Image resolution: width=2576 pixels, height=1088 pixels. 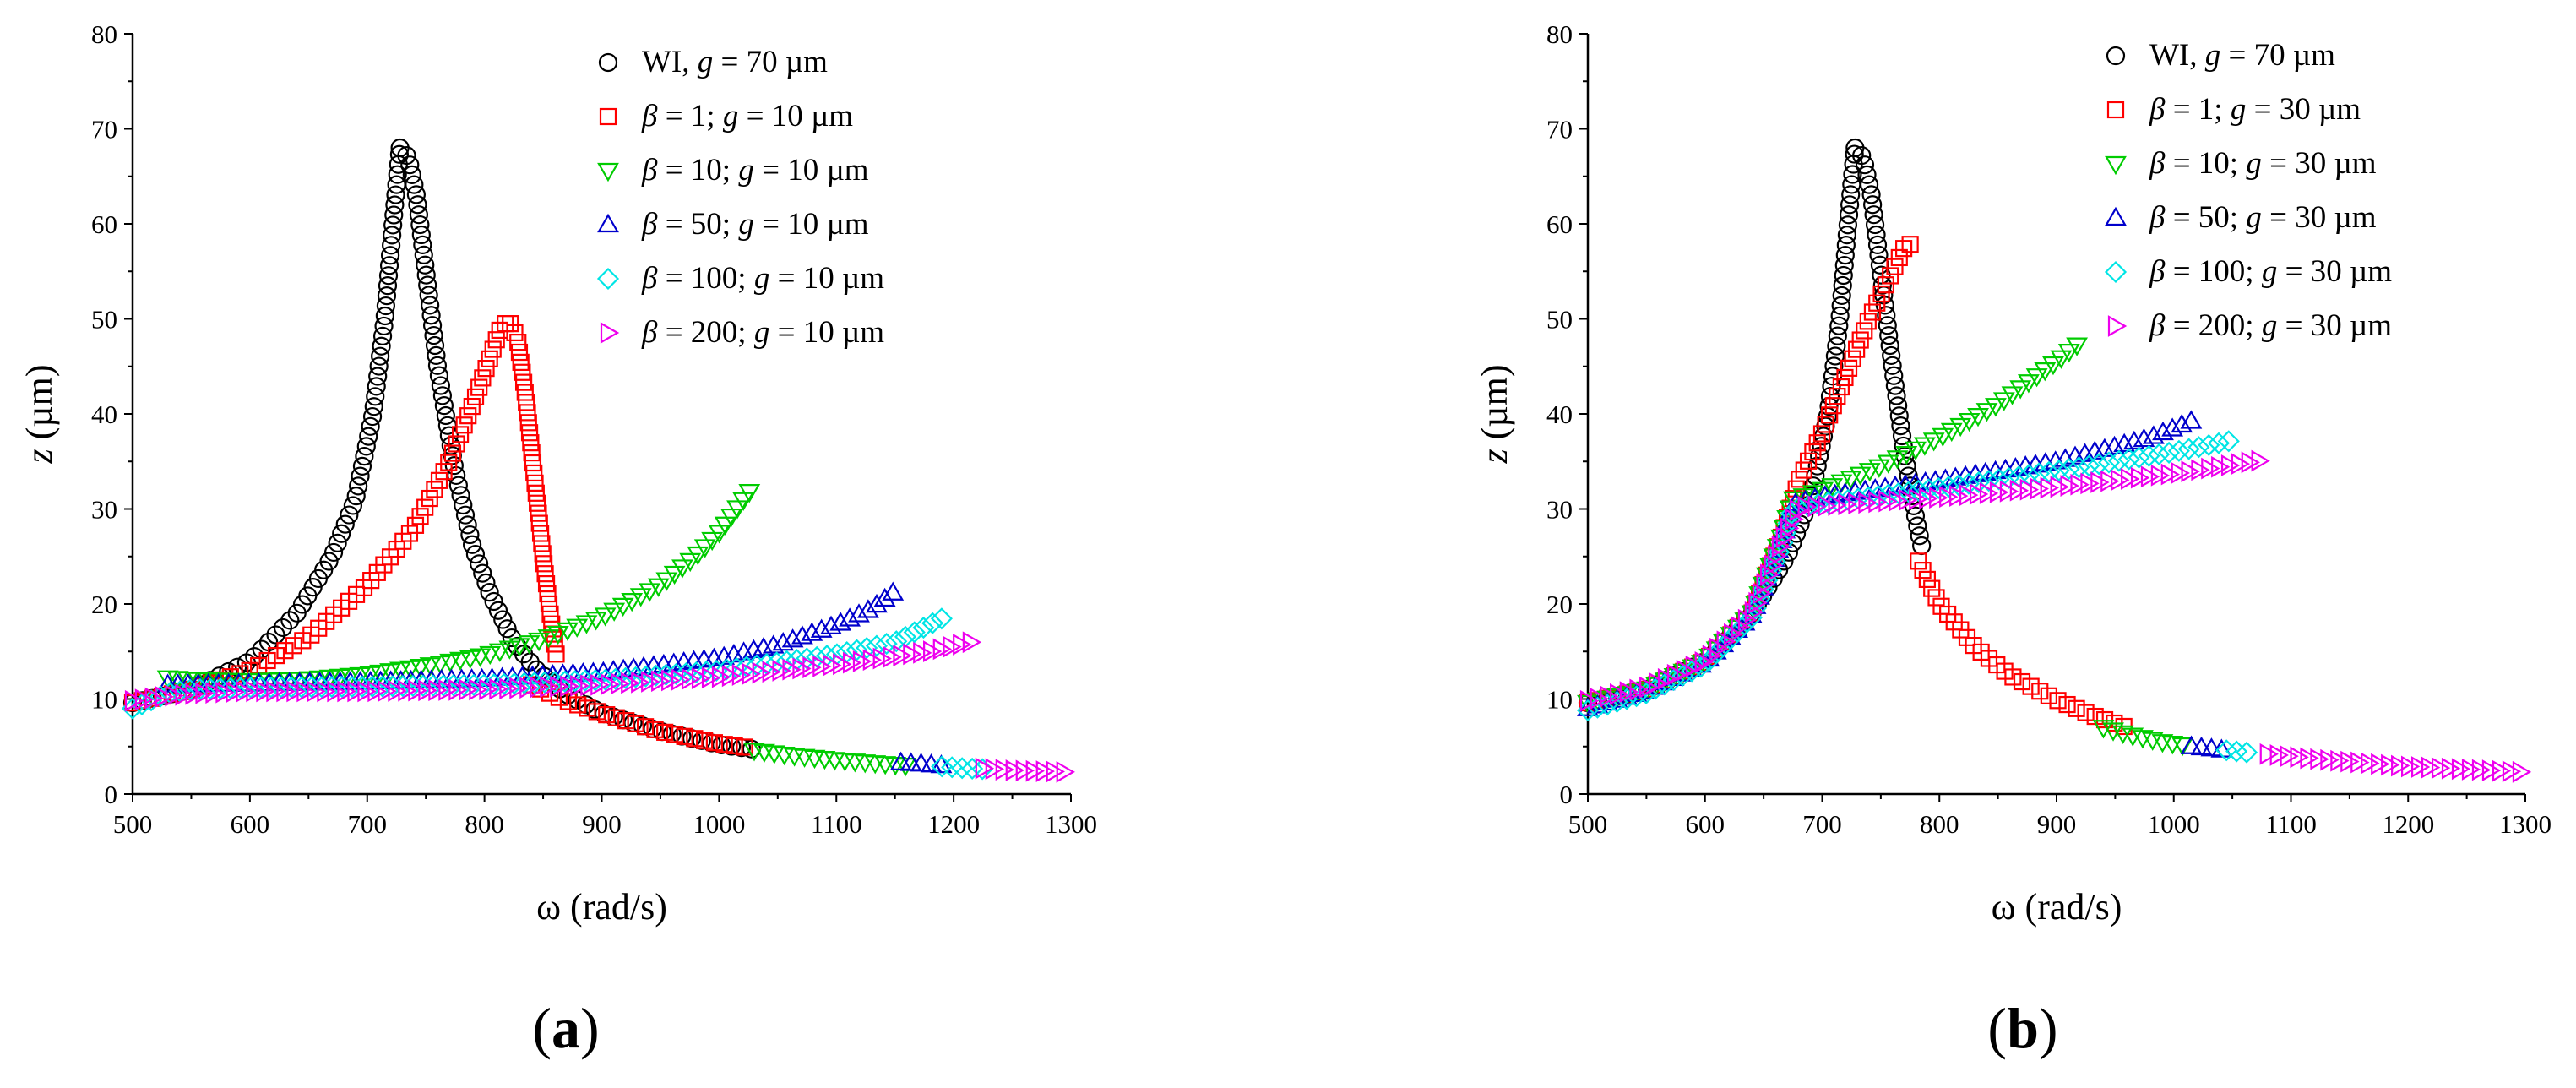 I want to click on y-tick-label: 70, so click(x=104, y=129).